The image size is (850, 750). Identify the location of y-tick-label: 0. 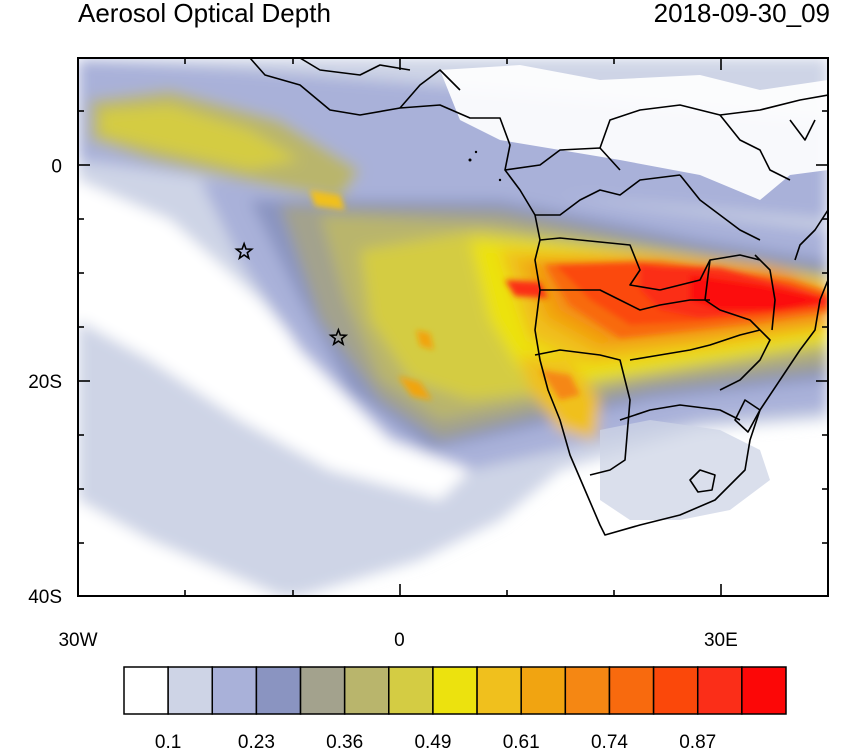
(56, 167).